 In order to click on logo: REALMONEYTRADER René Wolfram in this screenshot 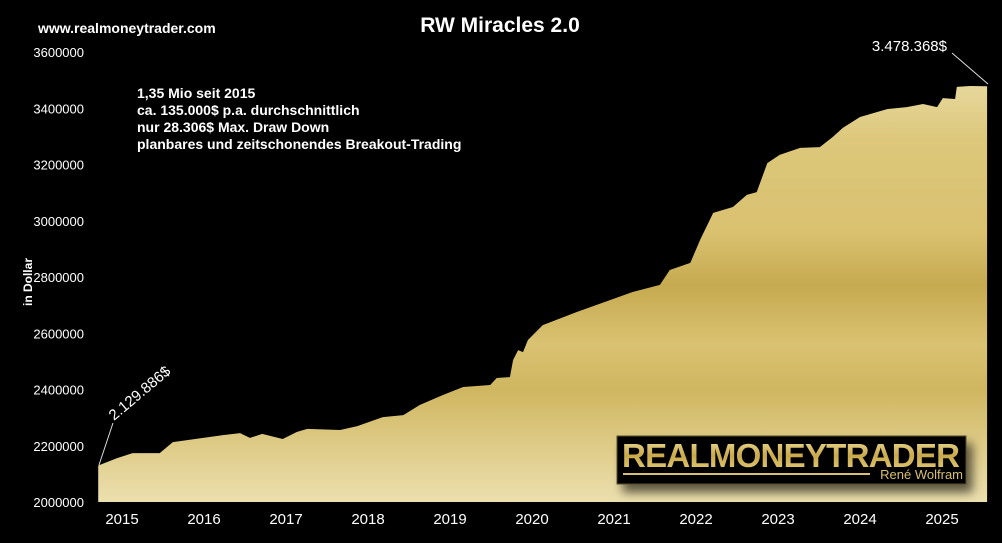, I will do `click(791, 460)`.